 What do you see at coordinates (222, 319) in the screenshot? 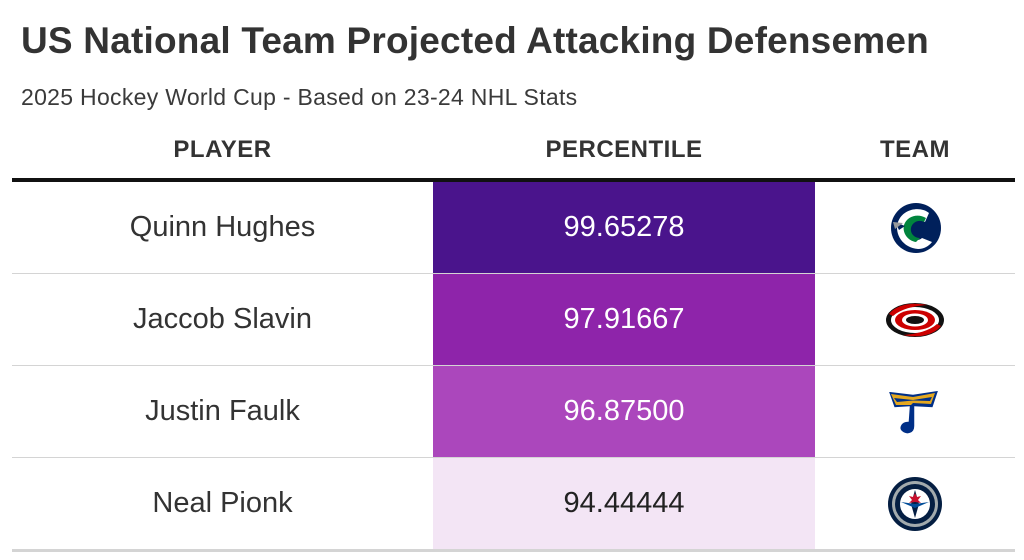
I see `player-name-cell: Jaccob Slavin` at bounding box center [222, 319].